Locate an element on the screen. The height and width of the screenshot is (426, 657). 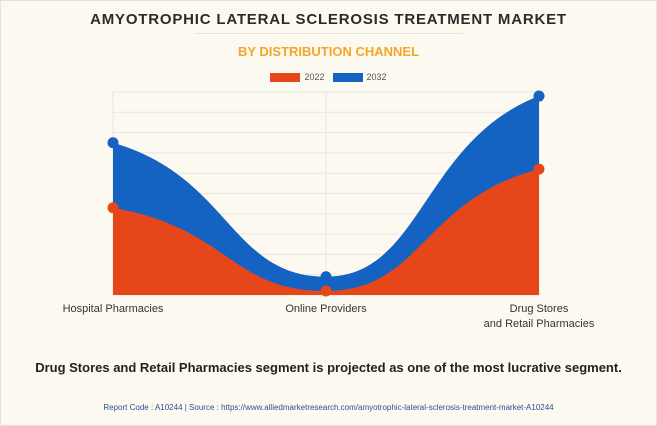
legend-swatch-2022 is located at coordinates (285, 77).